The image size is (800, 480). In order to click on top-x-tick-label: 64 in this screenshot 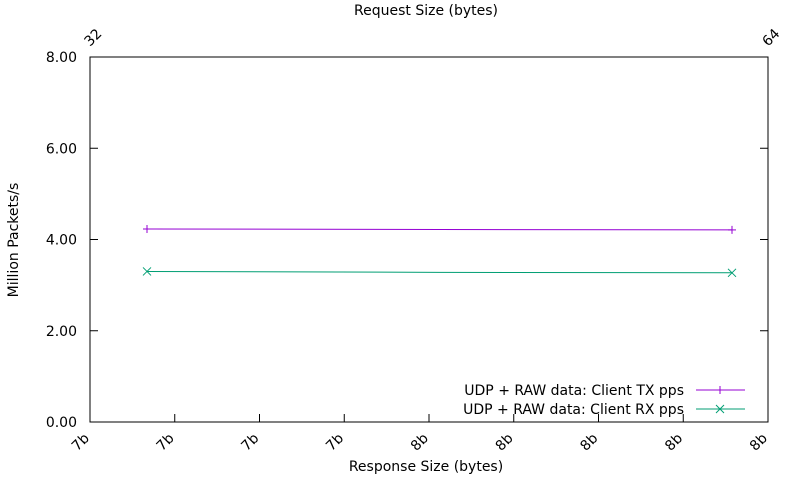, I will do `click(772, 38)`.